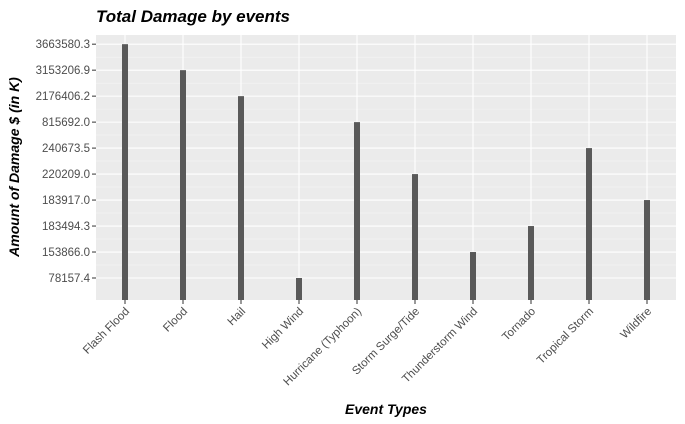 This screenshot has width=685, height=424. I want to click on x-tick-label: Tornado, so click(519, 325).